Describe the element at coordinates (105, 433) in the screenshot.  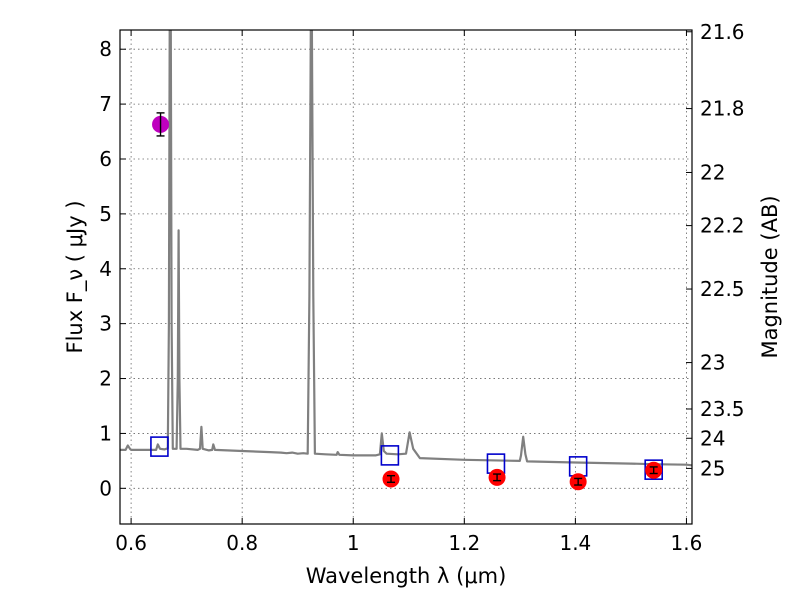
I see `y-tick-label: 1` at that location.